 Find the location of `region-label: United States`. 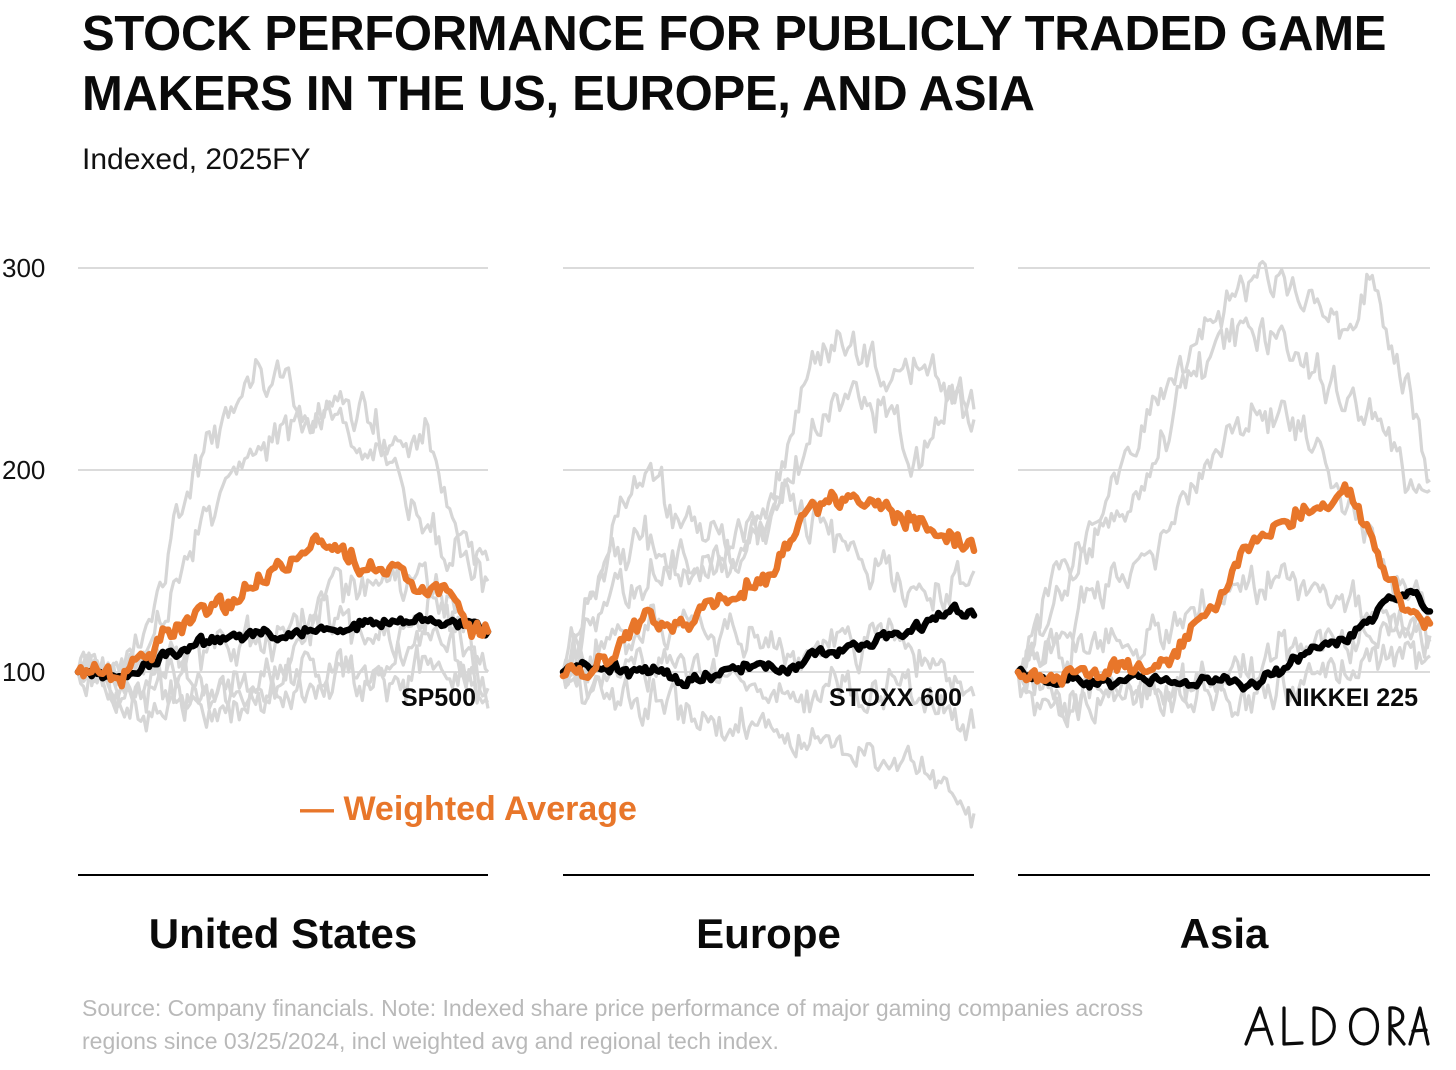

region-label: United States is located at coordinates (283, 933).